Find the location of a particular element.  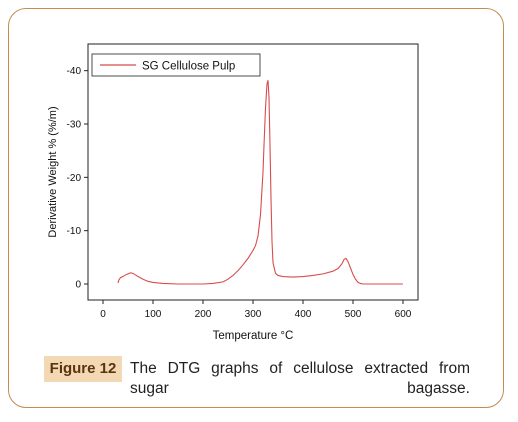

legend: SG Cellulose Pulp is located at coordinates (176, 65).